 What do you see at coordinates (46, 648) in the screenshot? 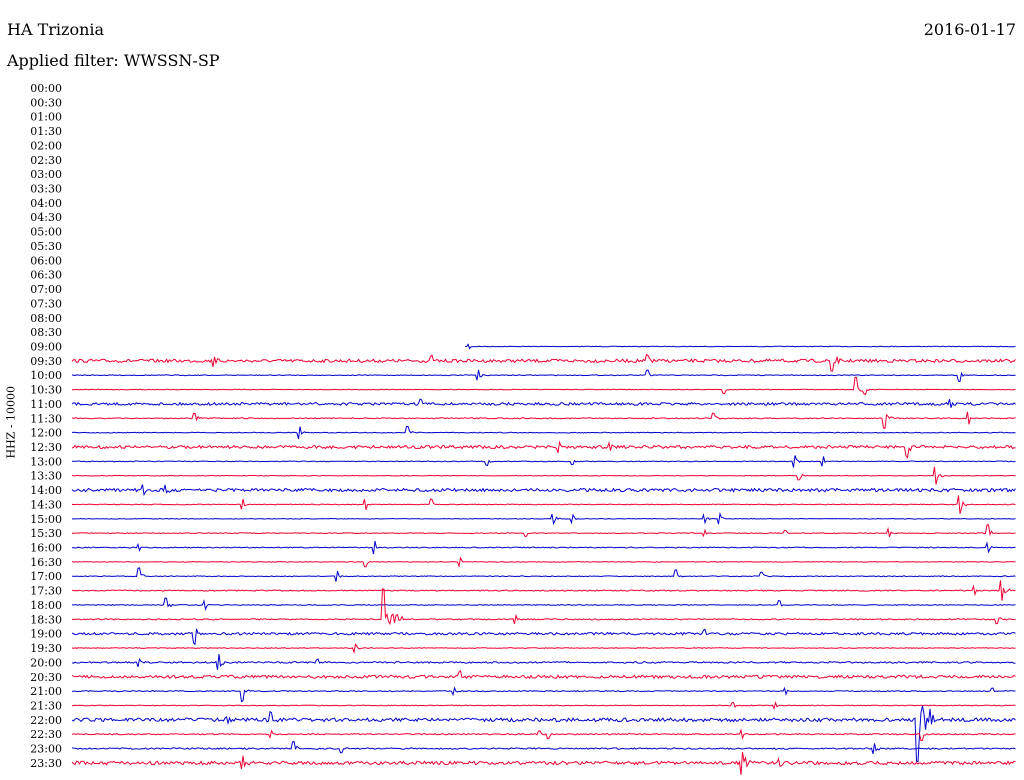
I see `time-label-1930: 19:30` at bounding box center [46, 648].